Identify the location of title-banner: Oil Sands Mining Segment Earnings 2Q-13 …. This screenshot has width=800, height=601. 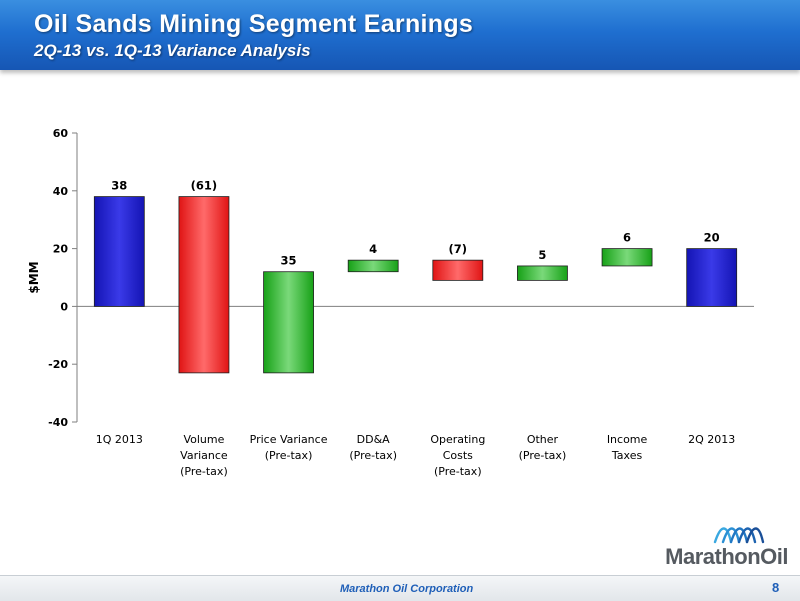
(400, 35).